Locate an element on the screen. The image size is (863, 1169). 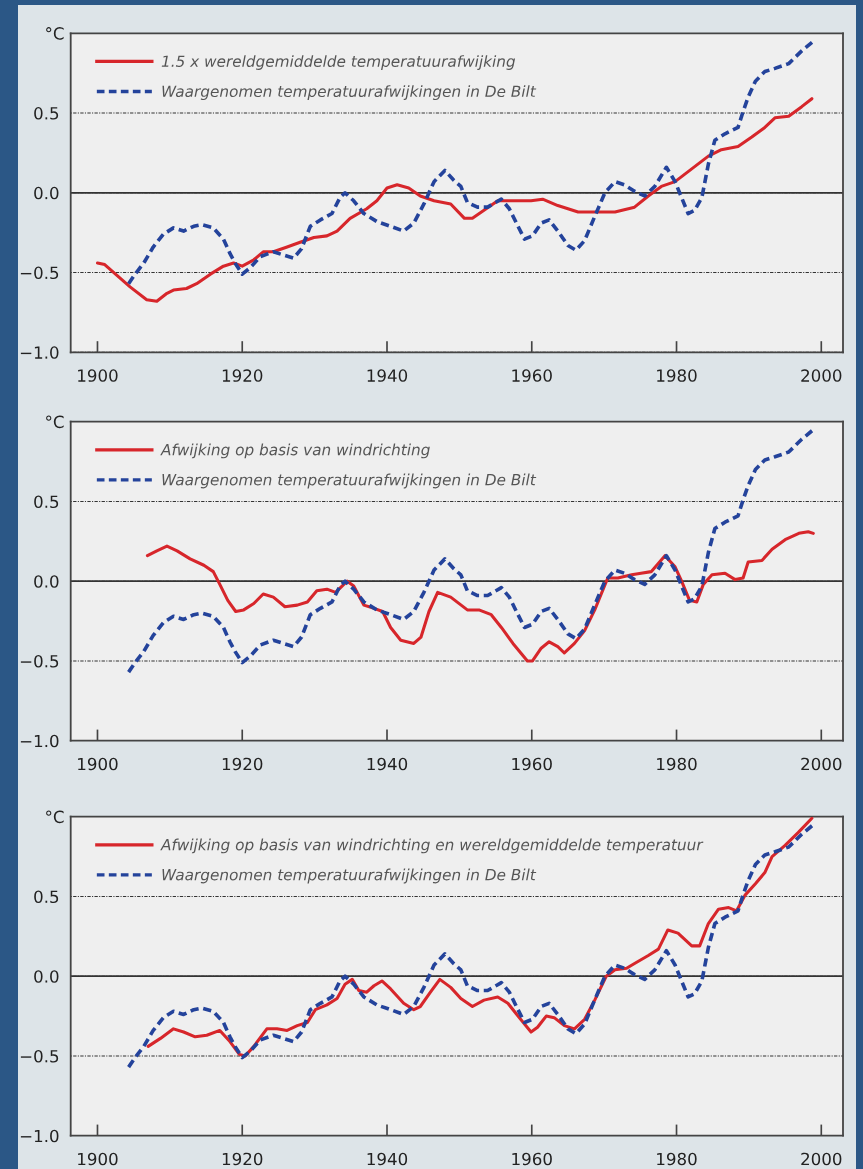
legend-label: 1.5 x wereldgemiddelde temperatuurafwijking is located at coordinates (338, 62).